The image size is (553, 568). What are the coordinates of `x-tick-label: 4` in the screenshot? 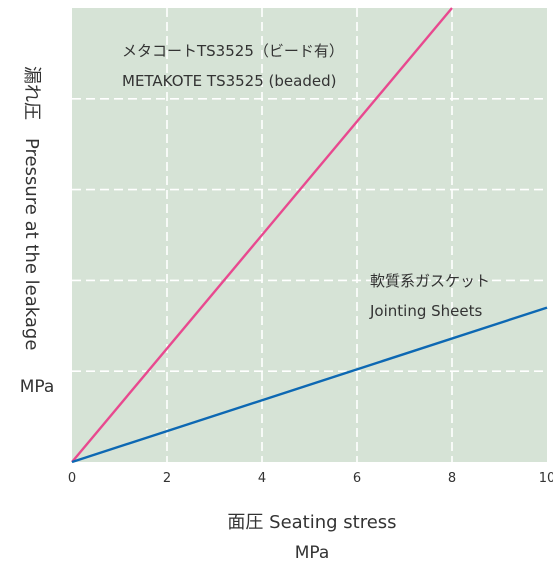 It's located at (262, 478).